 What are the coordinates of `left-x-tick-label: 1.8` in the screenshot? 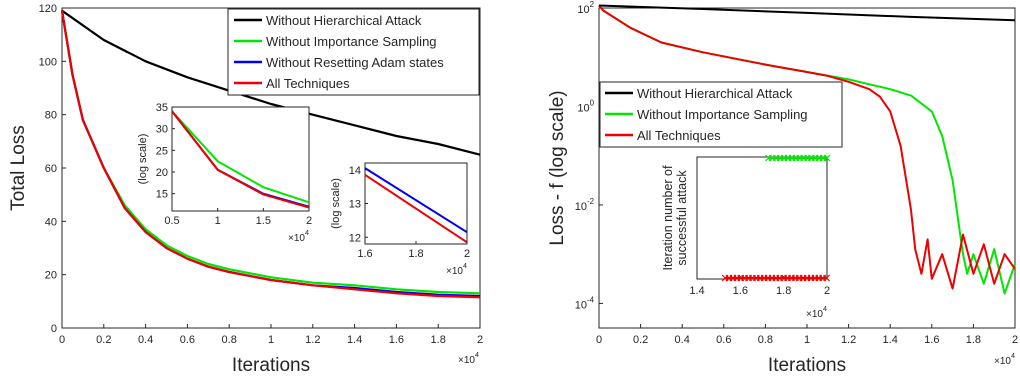 It's located at (438, 340).